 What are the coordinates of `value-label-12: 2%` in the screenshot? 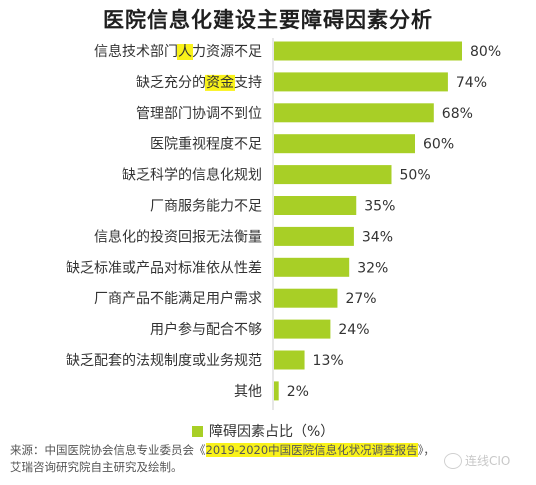 It's located at (298, 392).